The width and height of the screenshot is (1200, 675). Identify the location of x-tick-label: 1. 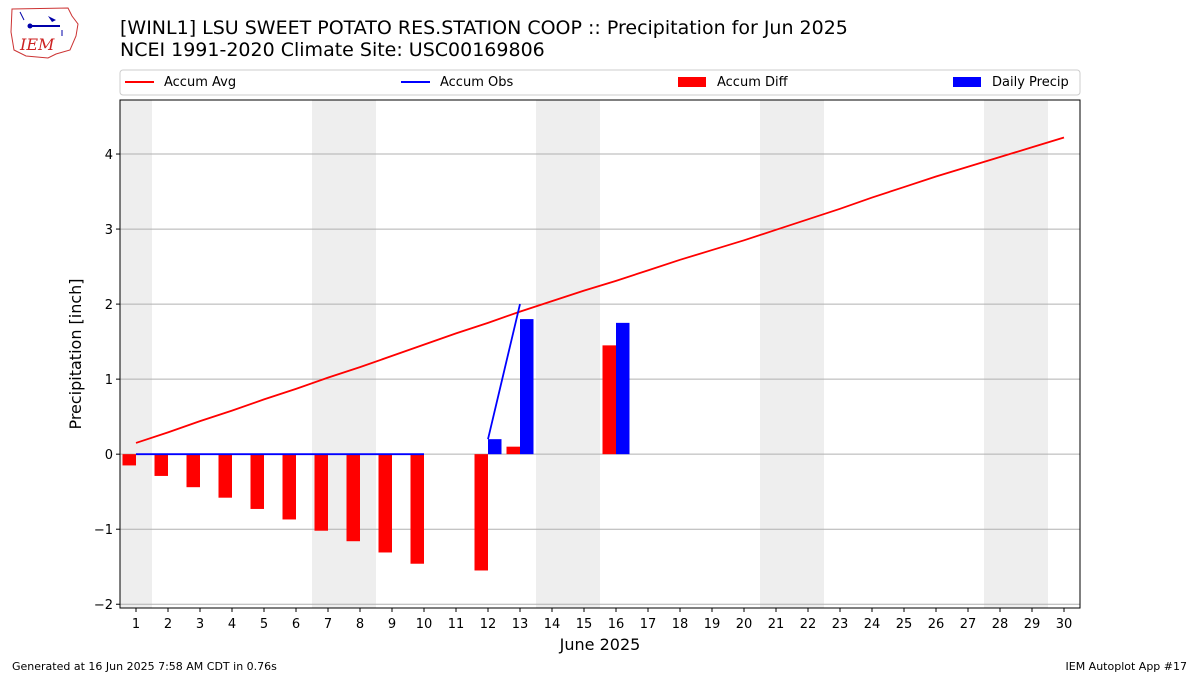
(136, 624).